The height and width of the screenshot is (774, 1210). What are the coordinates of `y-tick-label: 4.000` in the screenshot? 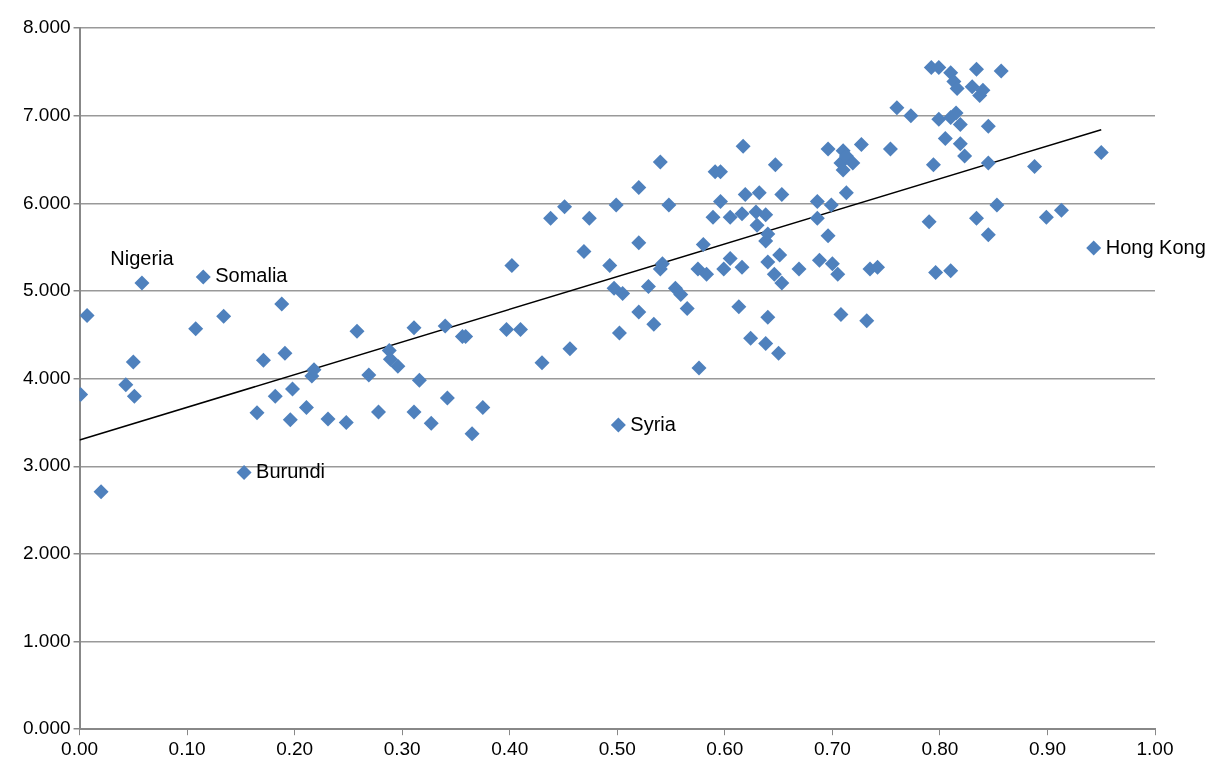 It's located at (47, 377).